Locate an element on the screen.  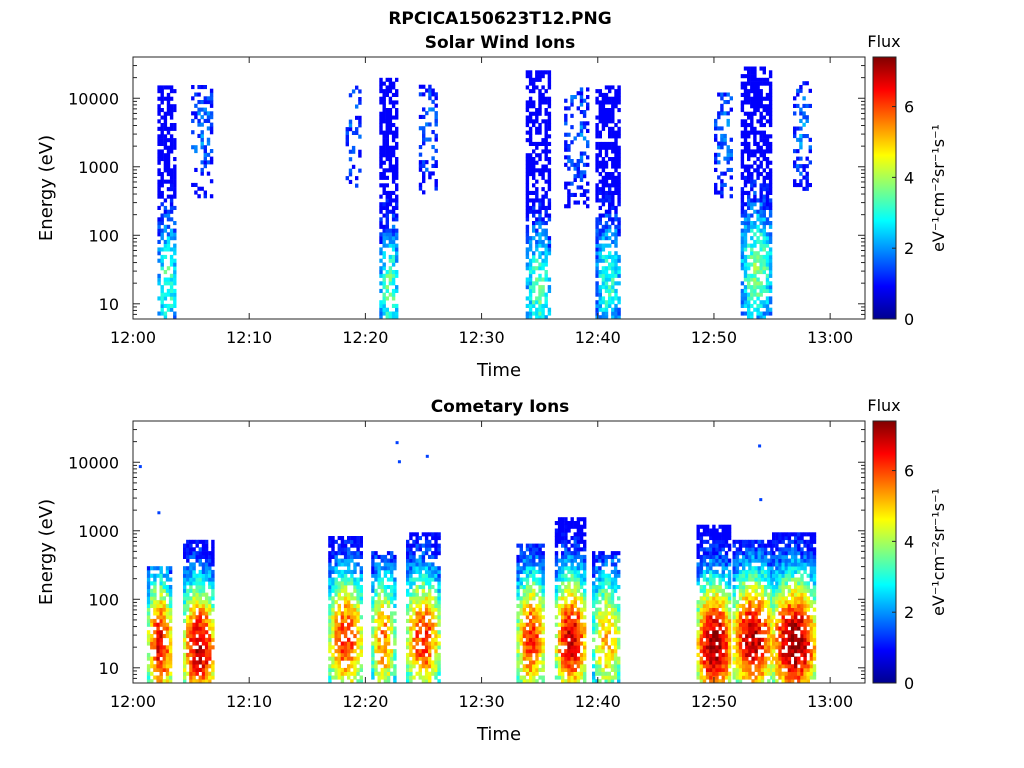
colorbar-tick-label: 2 is located at coordinates (909, 248).